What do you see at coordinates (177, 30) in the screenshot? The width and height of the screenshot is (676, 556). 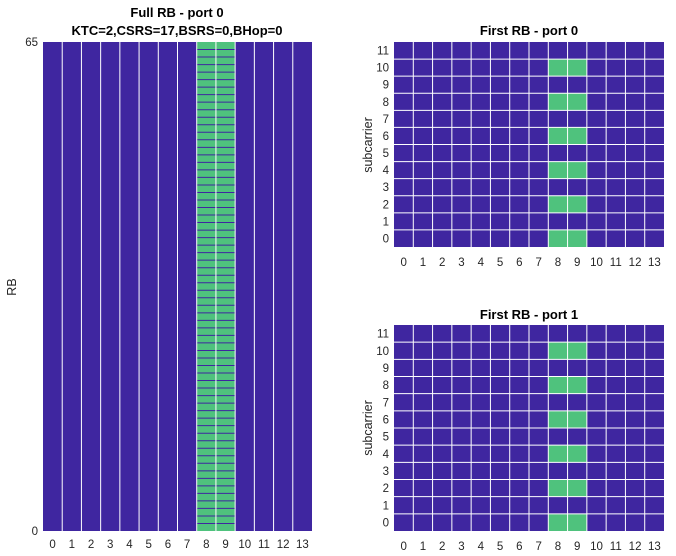 I see `full-rb-subtitle: KTC=2,CSRS=17,BSRS=0,BHop=0` at bounding box center [177, 30].